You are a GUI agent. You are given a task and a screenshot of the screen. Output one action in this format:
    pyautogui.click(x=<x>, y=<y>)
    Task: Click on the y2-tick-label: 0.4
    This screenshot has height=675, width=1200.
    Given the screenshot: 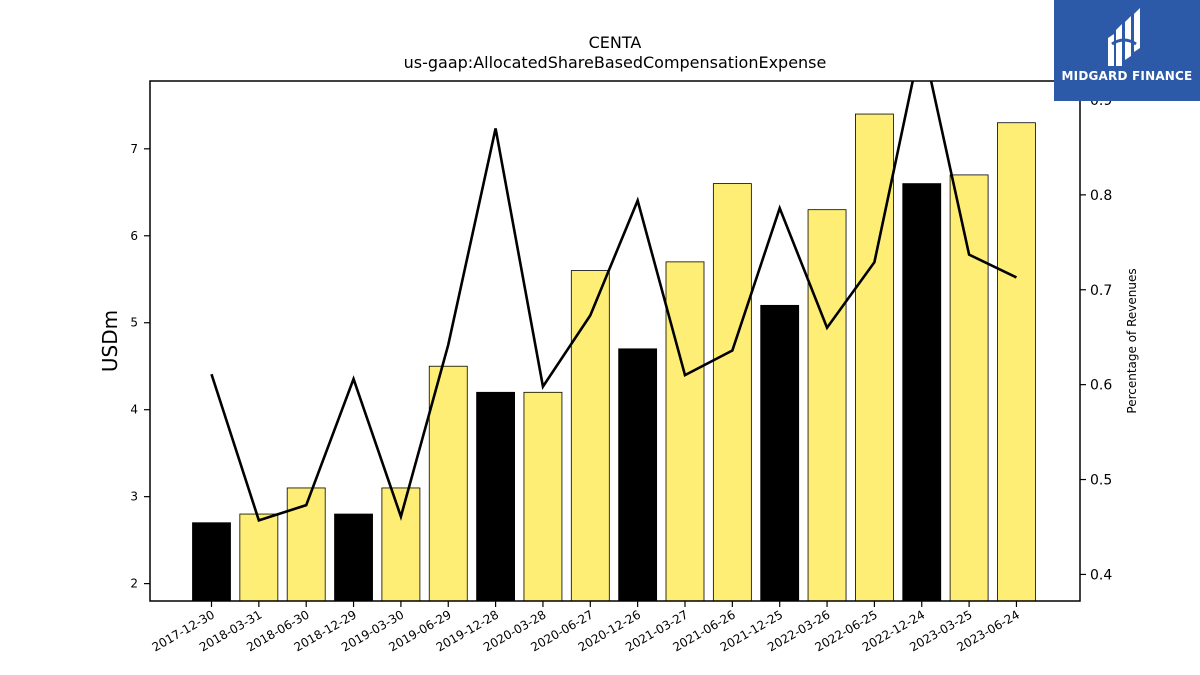 What is the action you would take?
    pyautogui.click(x=1101, y=575)
    